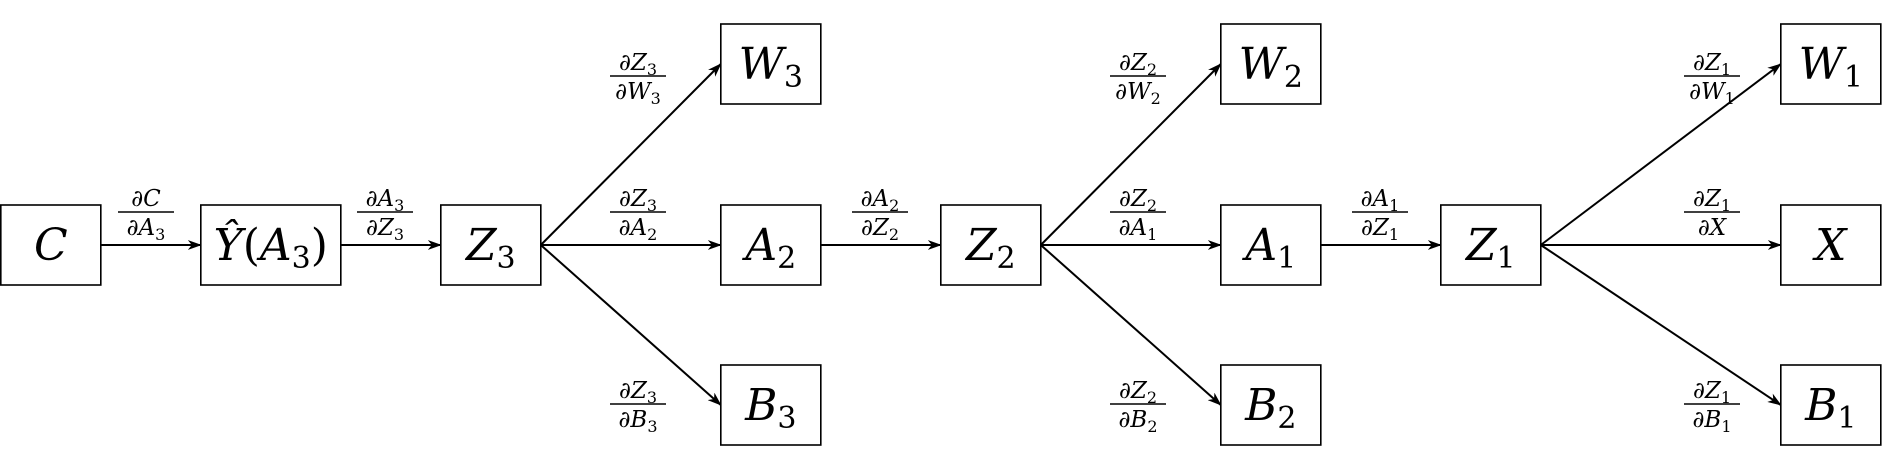  I want to click on node-z2-box, so click(990, 245).